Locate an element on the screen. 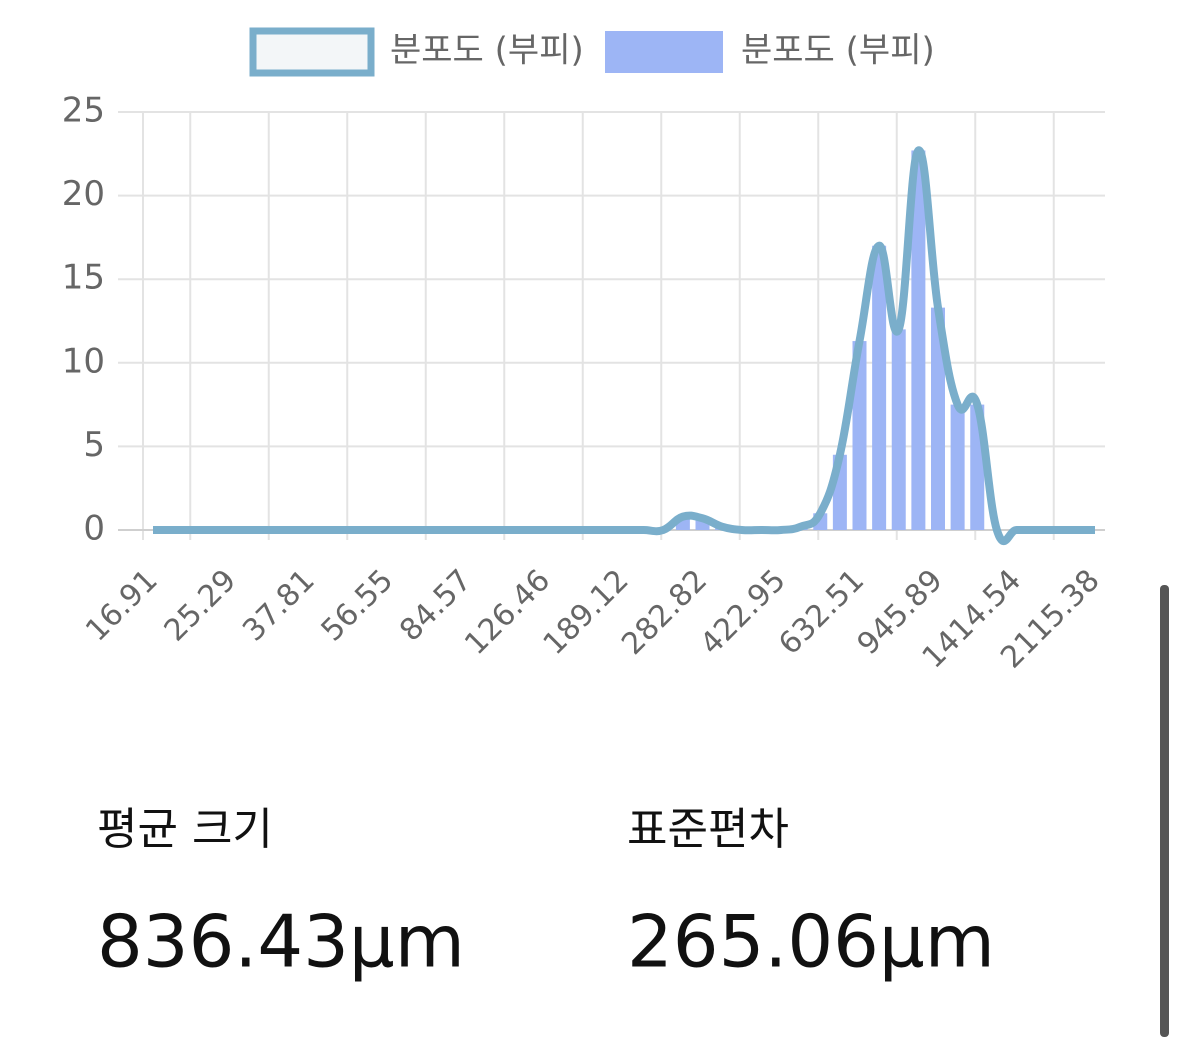 This screenshot has height=1042, width=1179. x-tick-label: 16.91 is located at coordinates (121, 605).